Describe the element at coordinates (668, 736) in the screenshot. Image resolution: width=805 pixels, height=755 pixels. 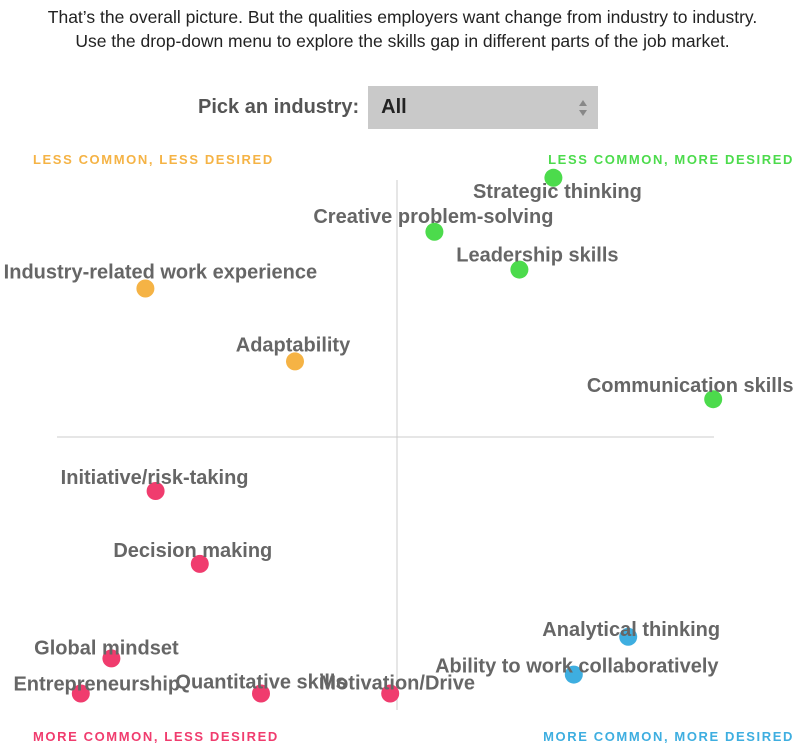
I see `quadrant-label-bottom-right: MORE COMMON, MORE DESIRED` at that location.